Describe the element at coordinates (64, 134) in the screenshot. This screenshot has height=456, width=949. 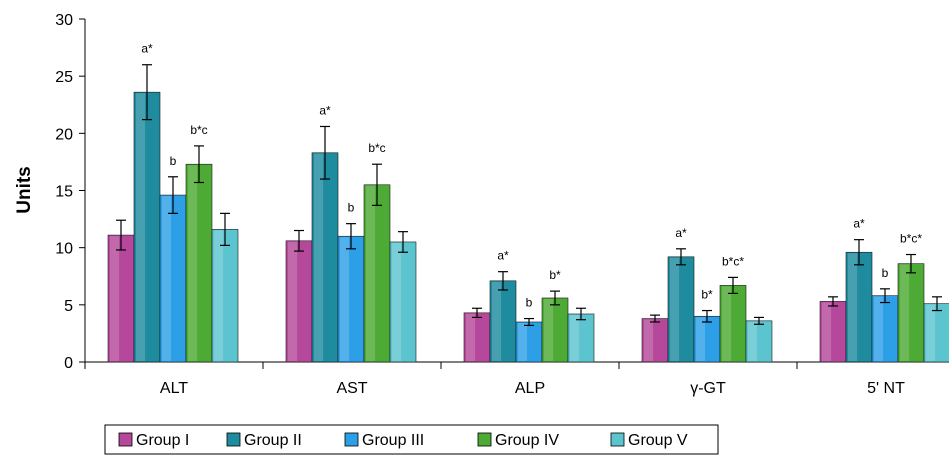
I see `y-tick-label: 20` at that location.